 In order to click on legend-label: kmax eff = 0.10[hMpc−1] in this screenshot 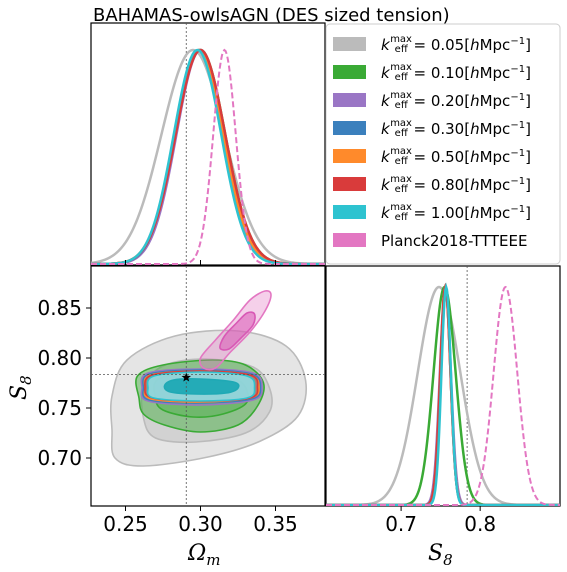, I will do `click(456, 72)`.